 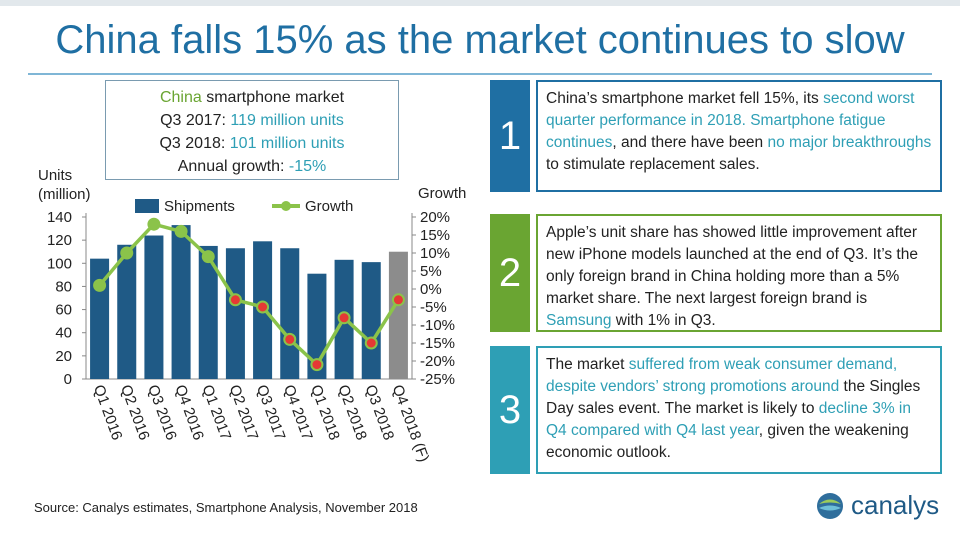 What do you see at coordinates (579, 320) in the screenshot?
I see `card-highlight-text: Samsung` at bounding box center [579, 320].